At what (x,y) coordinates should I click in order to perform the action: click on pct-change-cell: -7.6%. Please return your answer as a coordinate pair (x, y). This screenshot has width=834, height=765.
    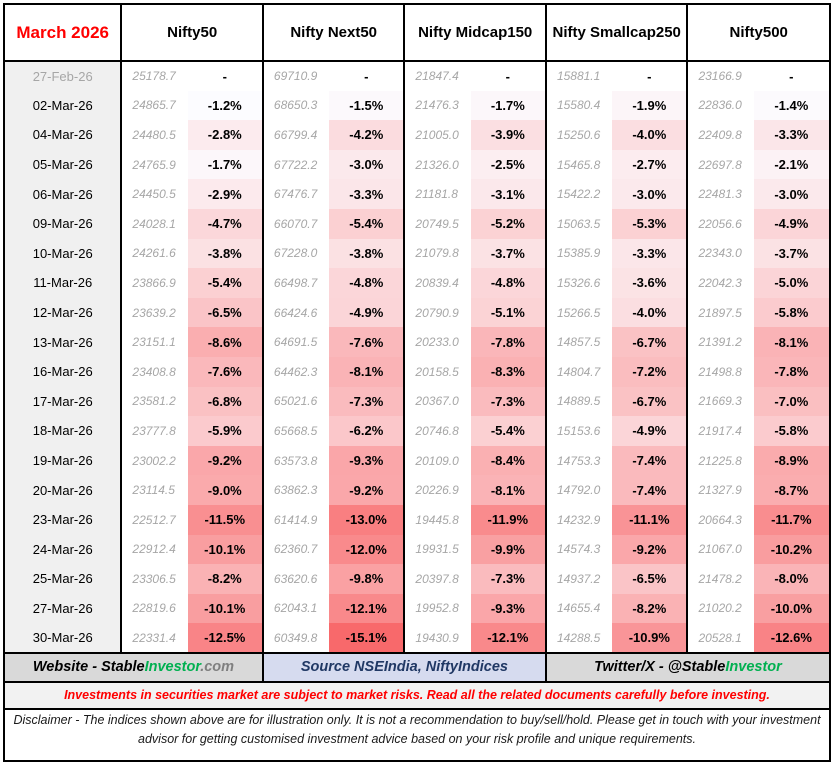
    Looking at the image, I should click on (367, 342).